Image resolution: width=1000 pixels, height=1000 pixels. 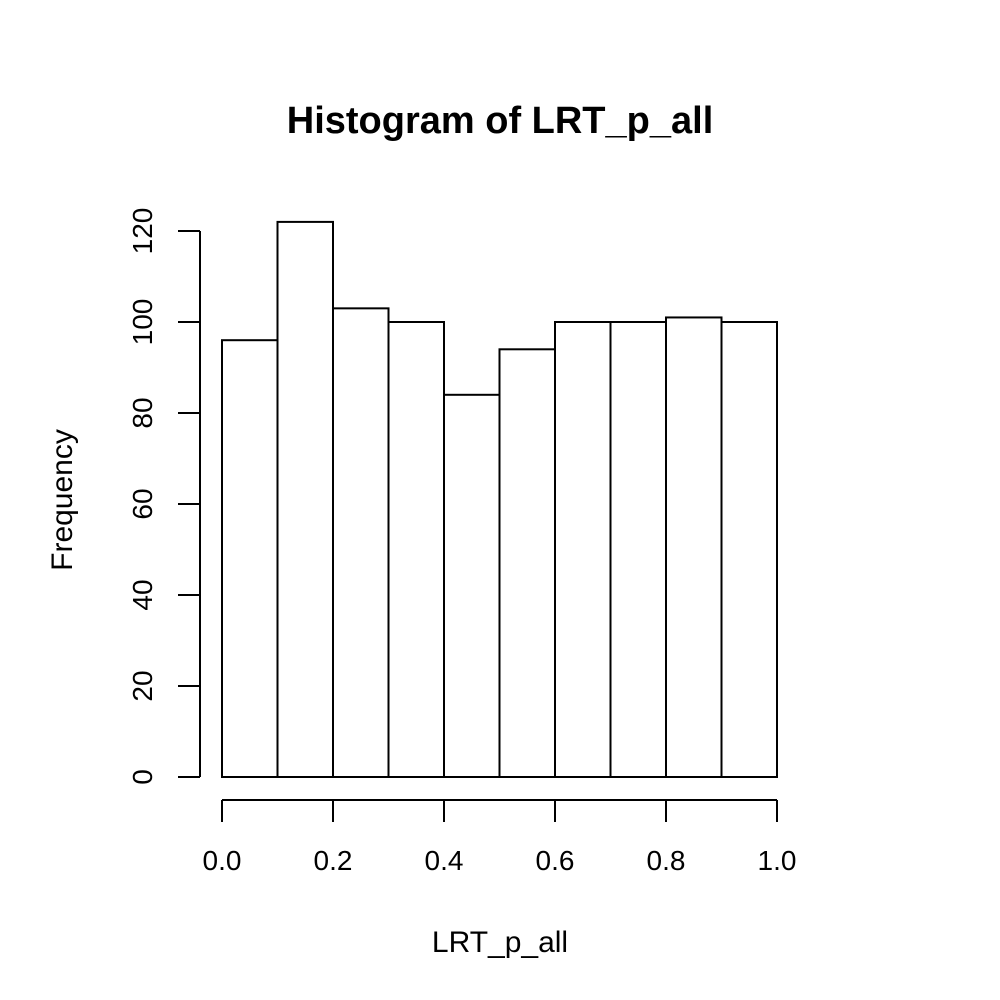 I want to click on y-tick-label-1: 20, so click(x=142, y=685).